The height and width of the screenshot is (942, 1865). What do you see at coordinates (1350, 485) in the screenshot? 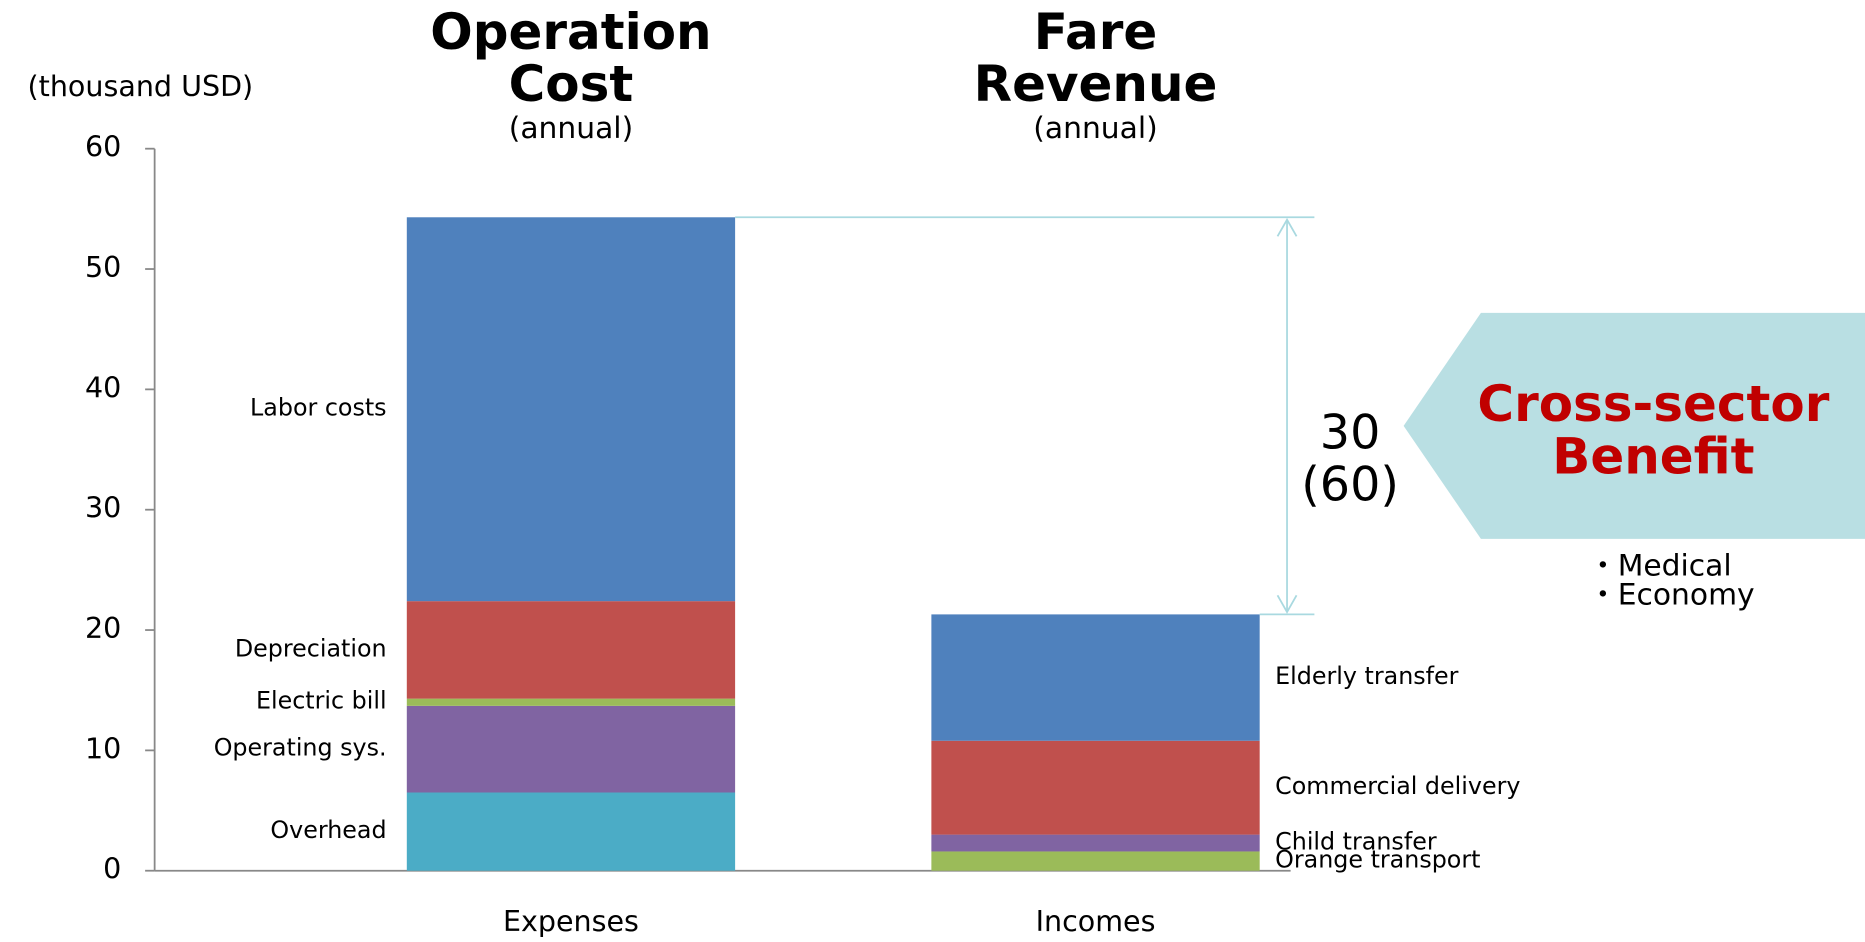
I see `gap-label-alt: (60)` at bounding box center [1350, 485].